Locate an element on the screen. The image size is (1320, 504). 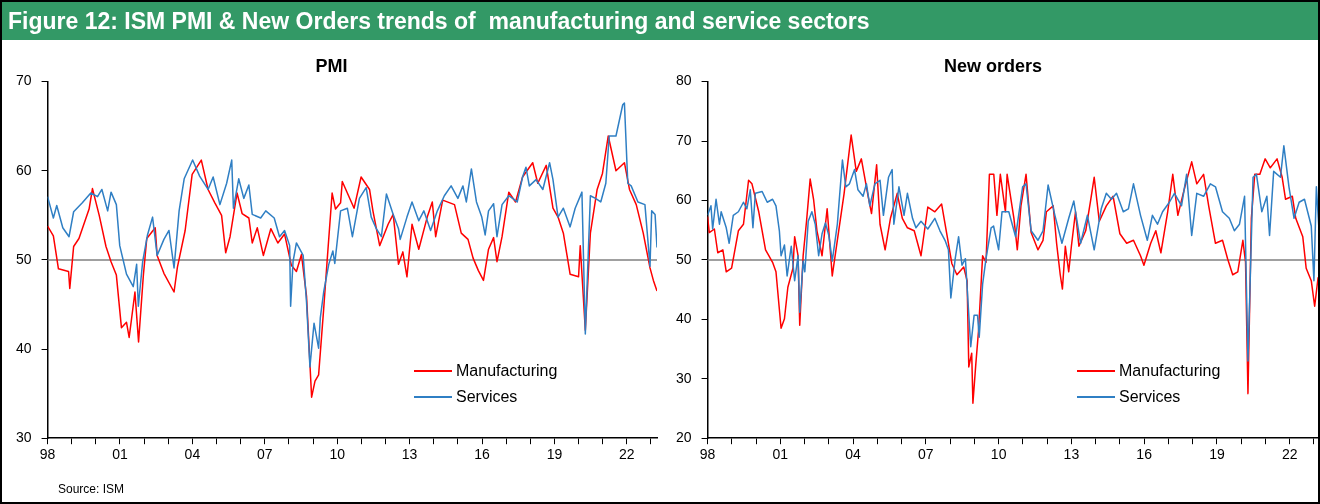
chart-title: Figure 12: ISM PMI & New Orders trends of manufacturing and service sectors is located at coordinates (660, 21).